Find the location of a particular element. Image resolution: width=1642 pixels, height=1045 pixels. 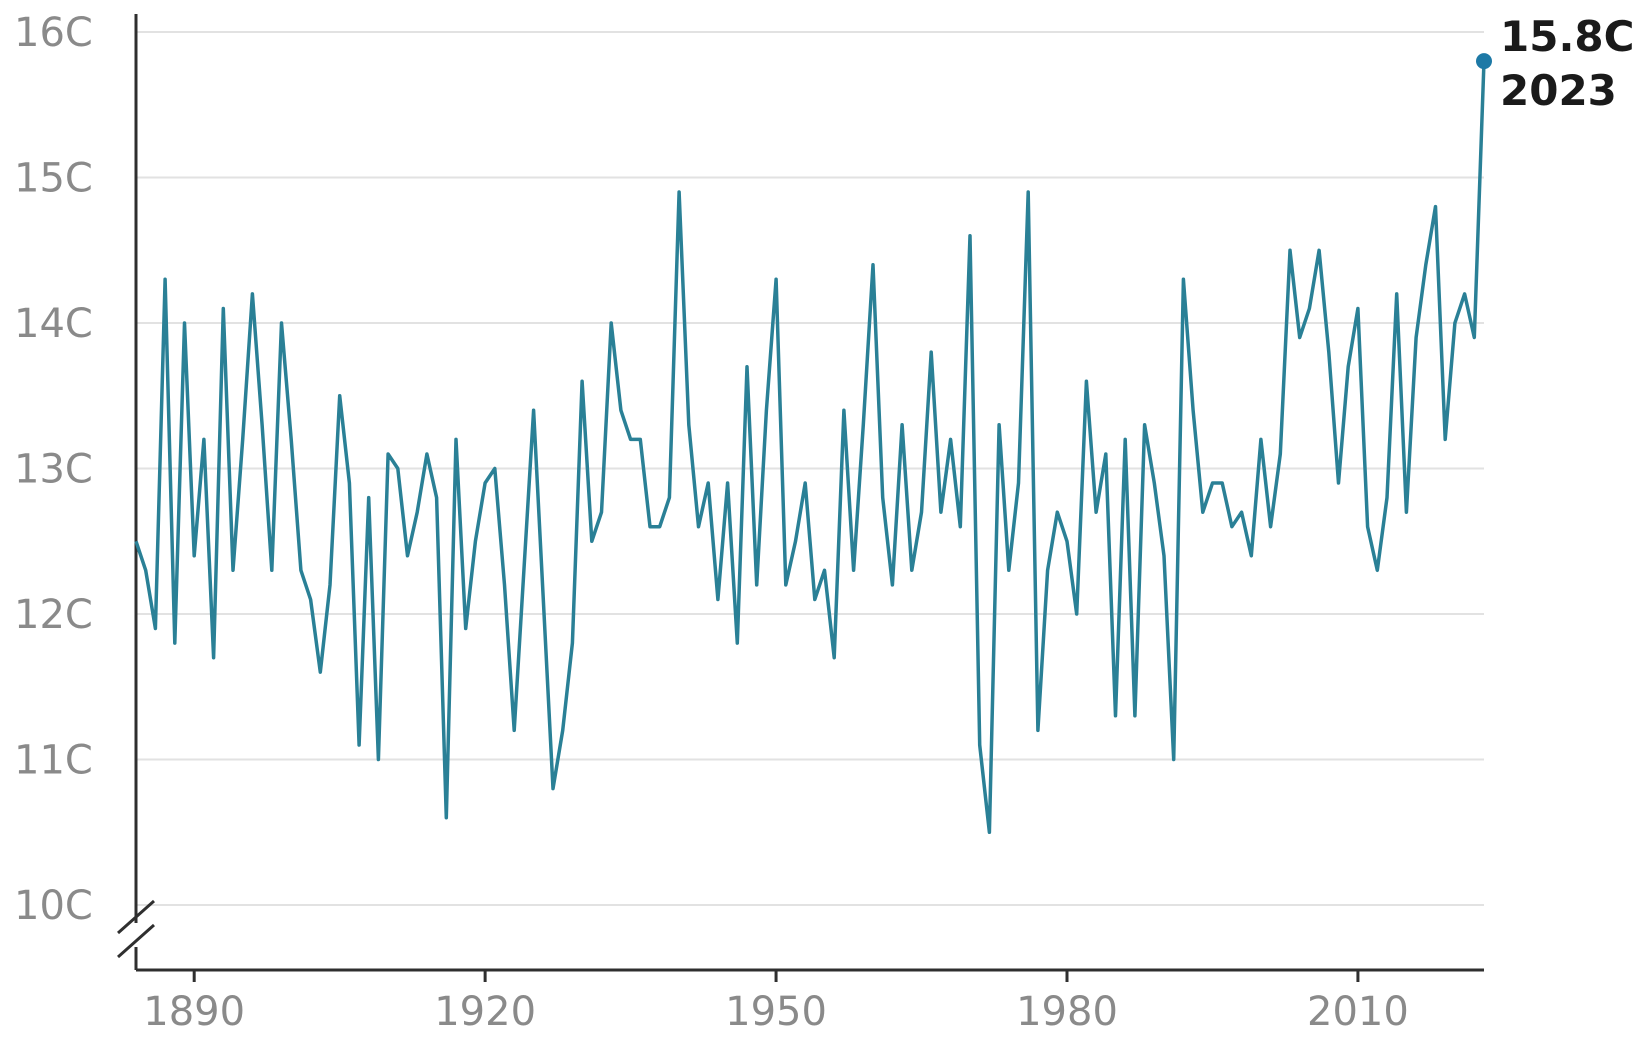

y-tick-label: 16C is located at coordinates (53, 33).